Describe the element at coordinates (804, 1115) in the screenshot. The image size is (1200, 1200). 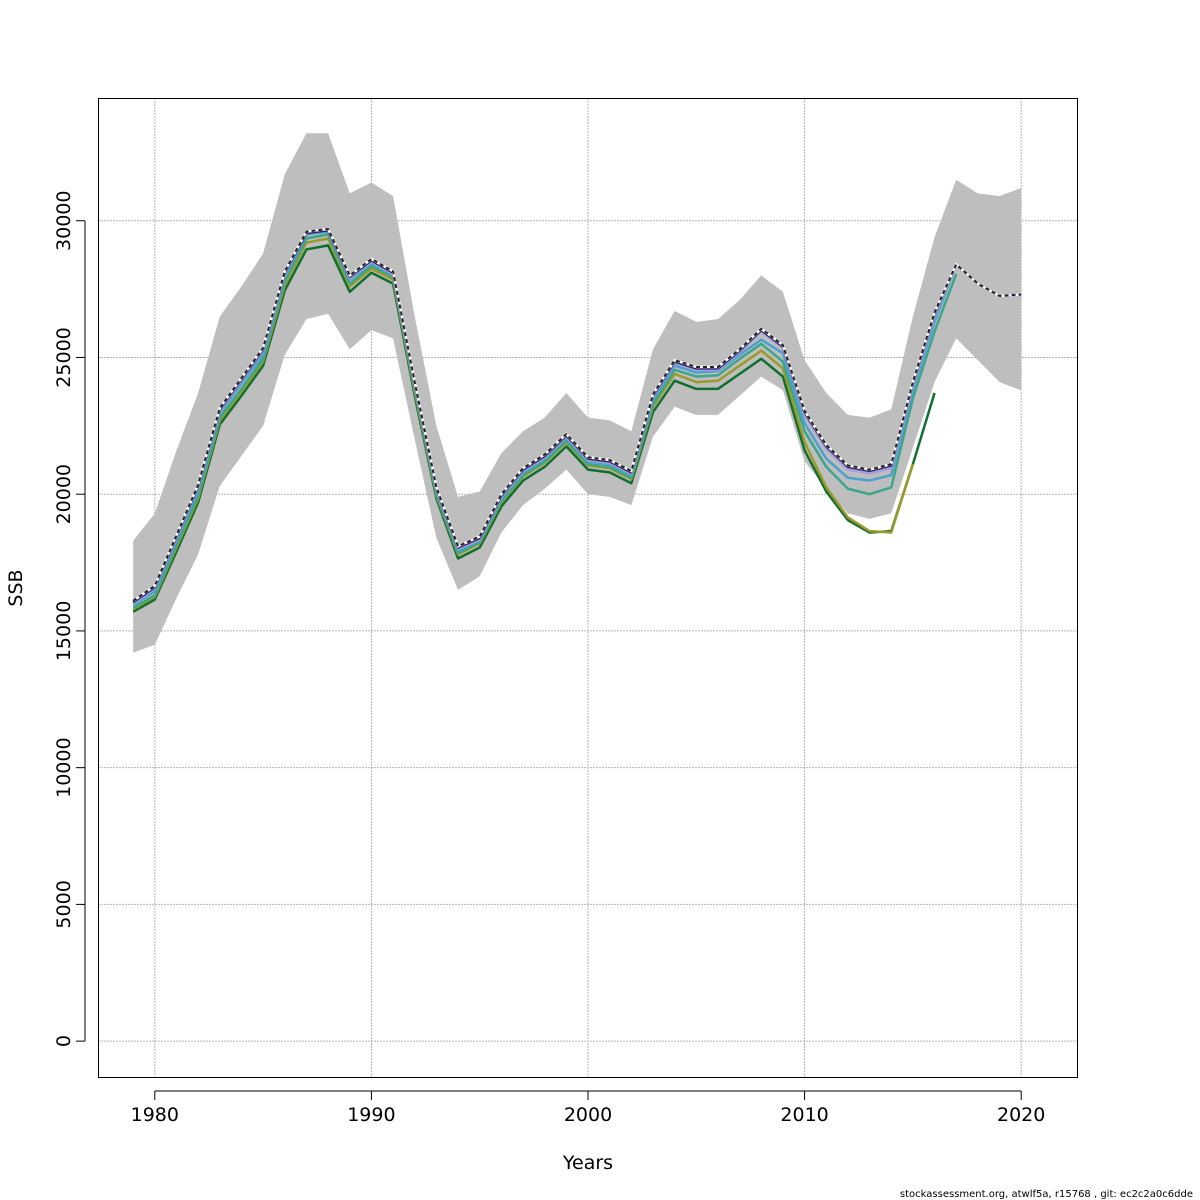
I see `x-tick-label: 2010` at that location.